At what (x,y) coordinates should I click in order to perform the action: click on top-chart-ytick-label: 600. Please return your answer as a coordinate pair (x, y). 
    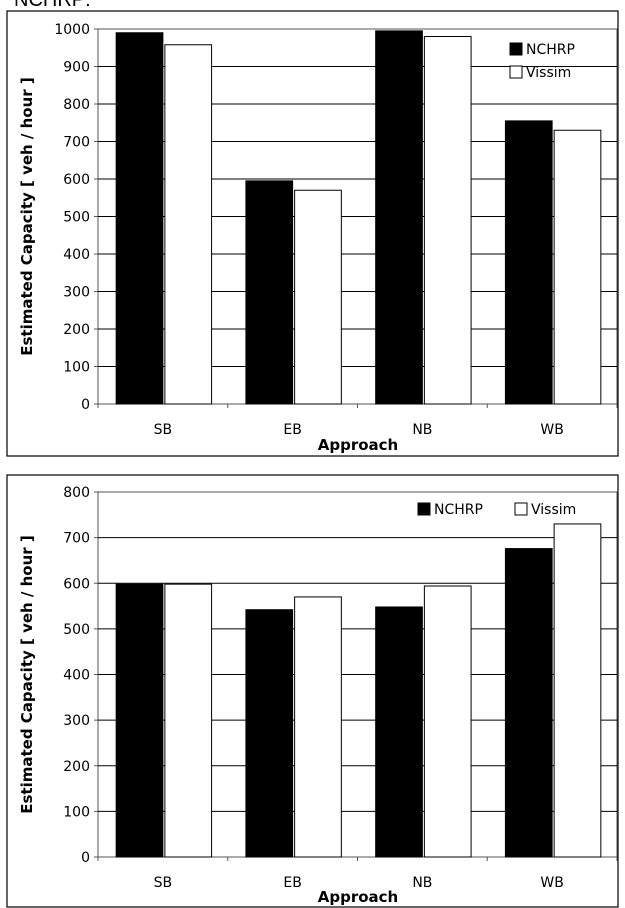
    Looking at the image, I should click on (76, 180).